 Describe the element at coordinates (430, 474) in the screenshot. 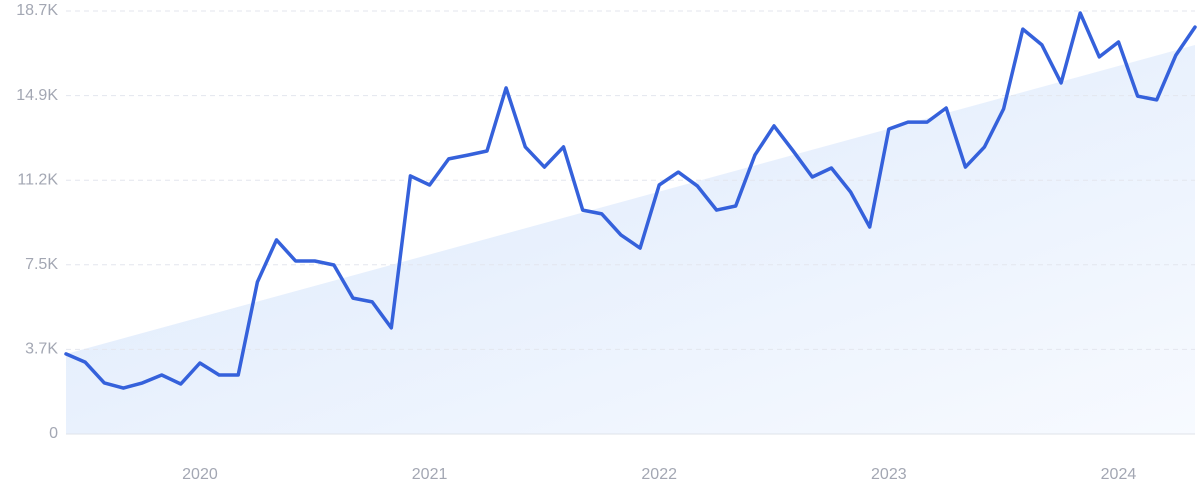

I see `x-tick-label: 2021` at that location.